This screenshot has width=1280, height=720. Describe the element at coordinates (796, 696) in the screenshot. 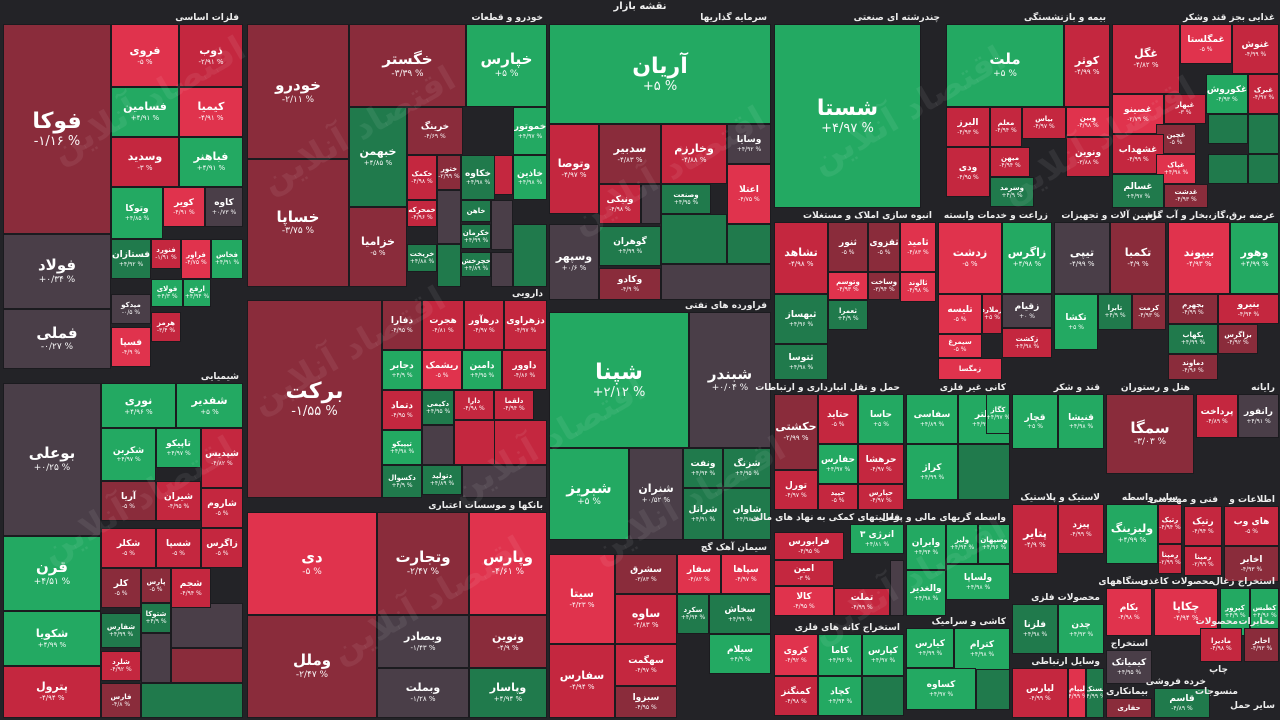

I see `tile-26-3: کمنگنز -۴/۹۸ %` at that location.